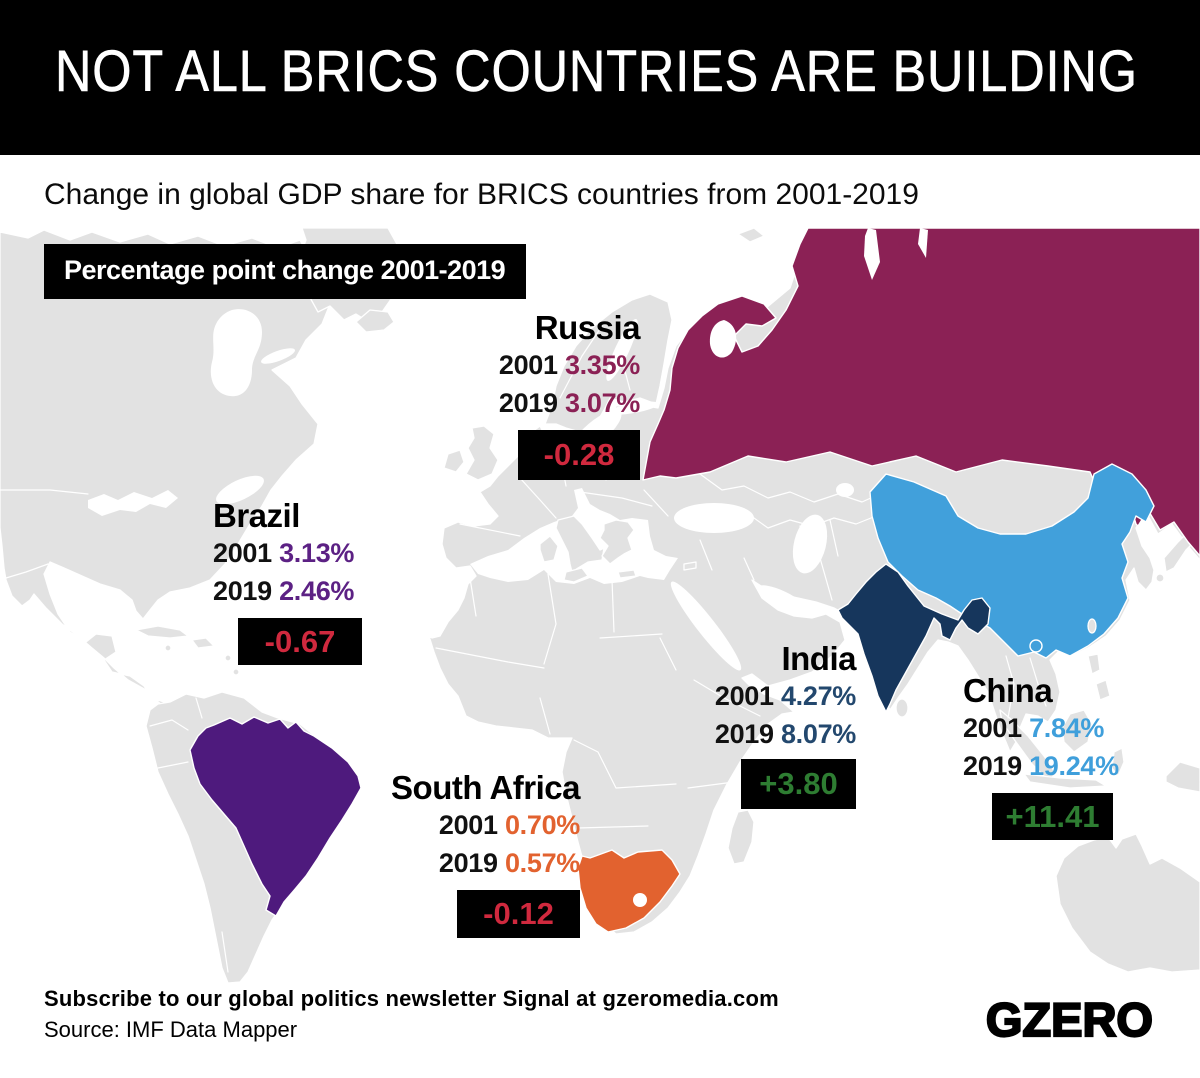  What do you see at coordinates (617, 542) in the screenshot?
I see `map-greece` at bounding box center [617, 542].